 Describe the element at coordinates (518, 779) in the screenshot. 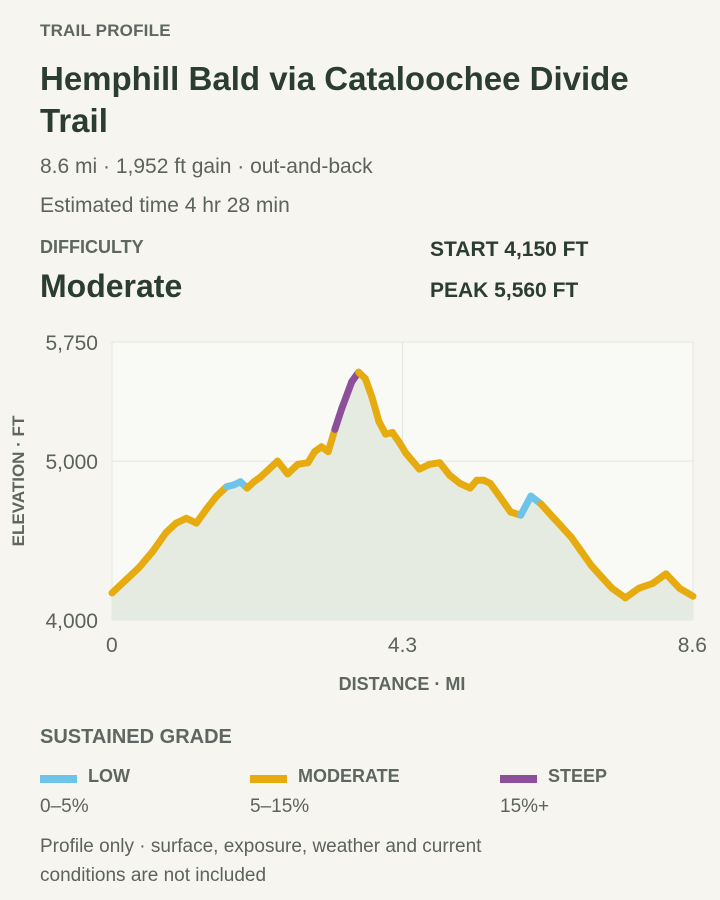

I see `legend-swatch-steep` at that location.